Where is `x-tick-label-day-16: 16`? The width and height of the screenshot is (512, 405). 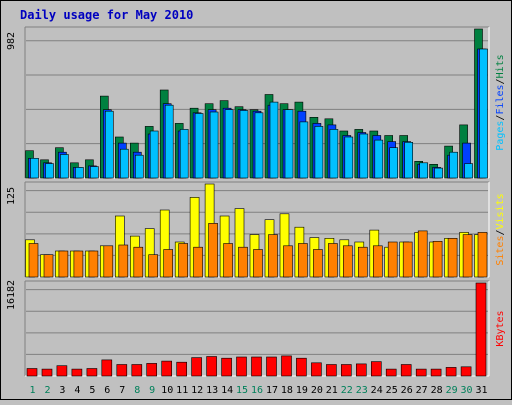 x-tick-label-day-16: 16 is located at coordinates (257, 390).